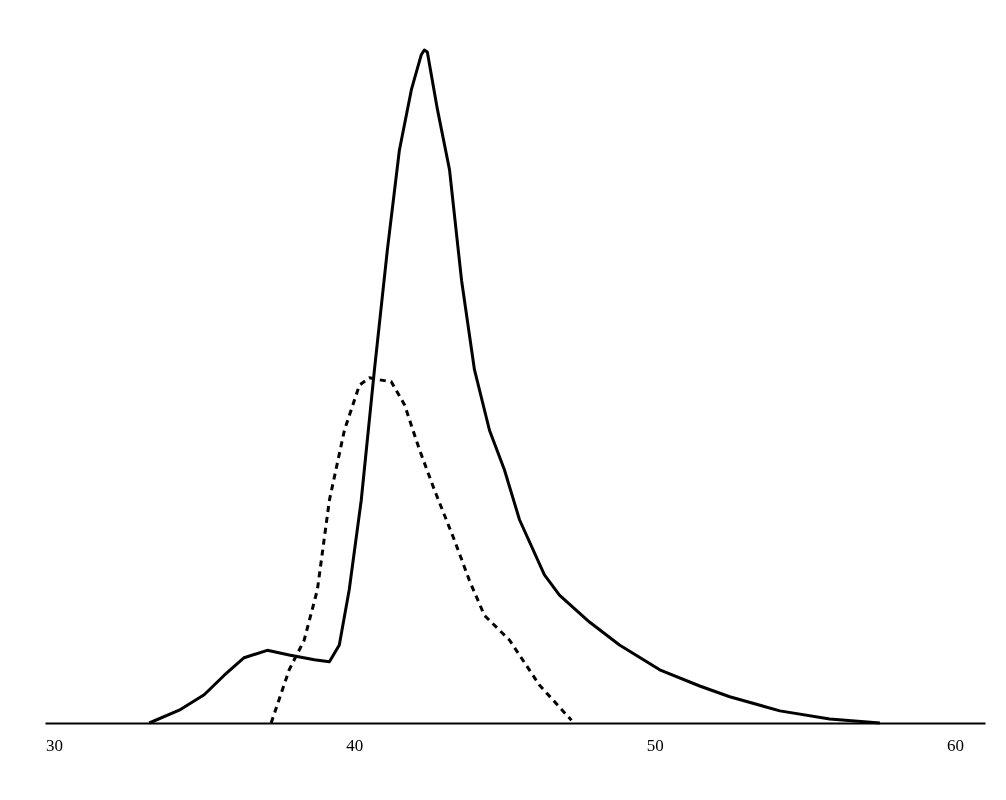 This screenshot has height=800, width=1006. I want to click on x-tick-label: 50, so click(655, 745).